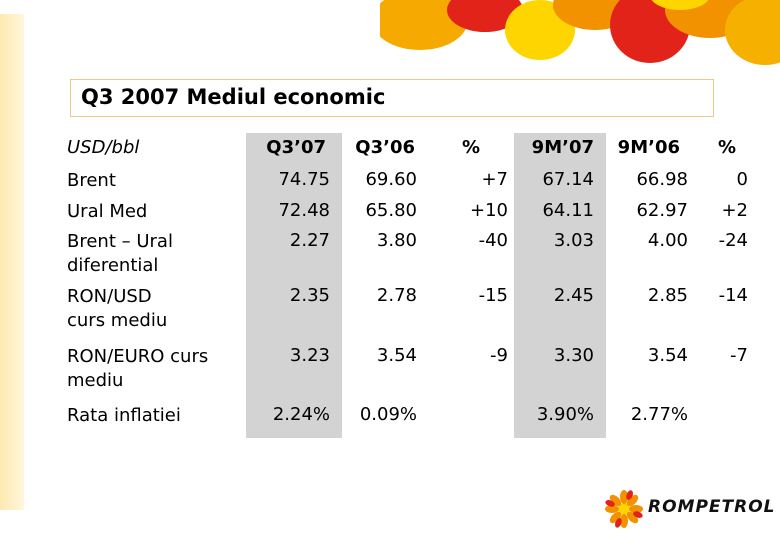 Image resolution: width=780 pixels, height=540 pixels. What do you see at coordinates (12, 262) in the screenshot?
I see `left-decor-bar` at bounding box center [12, 262].